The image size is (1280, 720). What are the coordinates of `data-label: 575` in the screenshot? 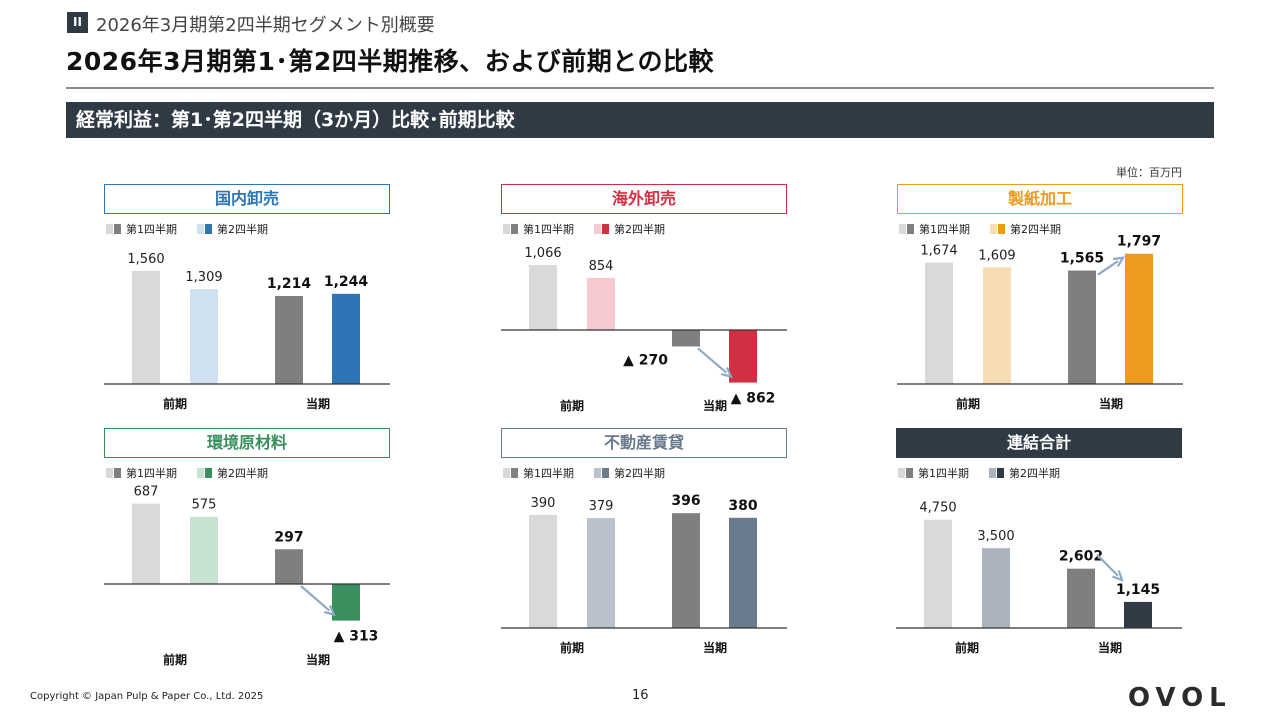 It's located at (204, 505).